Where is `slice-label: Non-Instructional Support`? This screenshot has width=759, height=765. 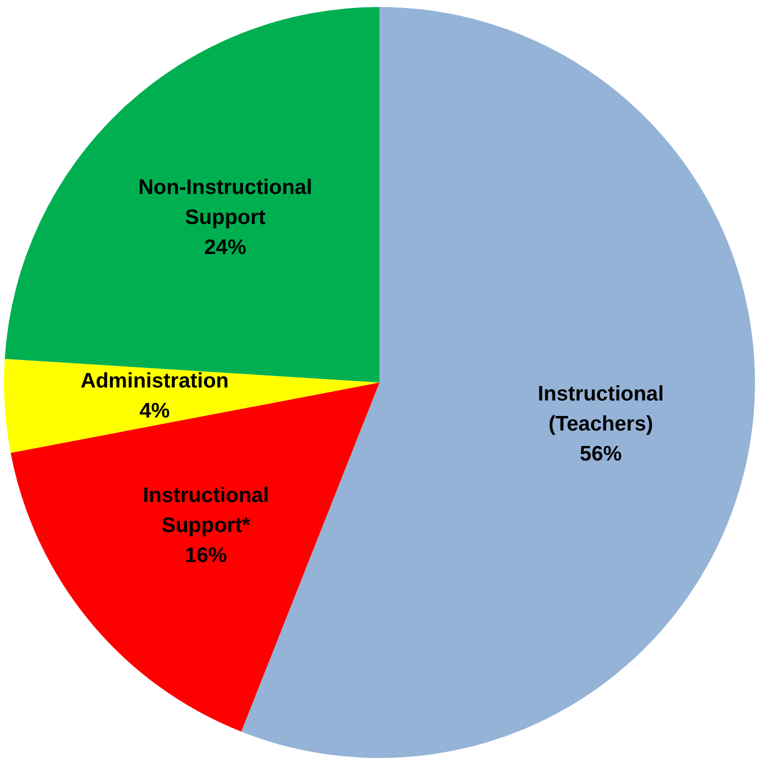 slice-label: Non-Instructional Support is located at coordinates (225, 203).